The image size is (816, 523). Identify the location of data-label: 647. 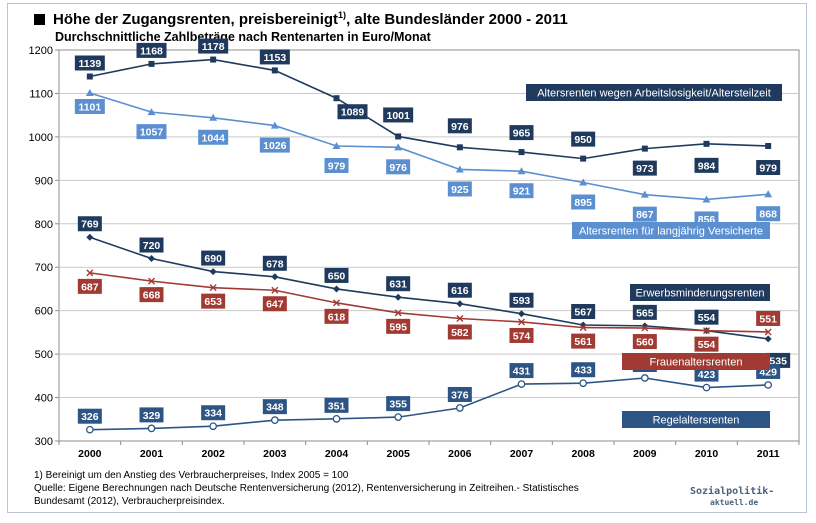
(275, 305).